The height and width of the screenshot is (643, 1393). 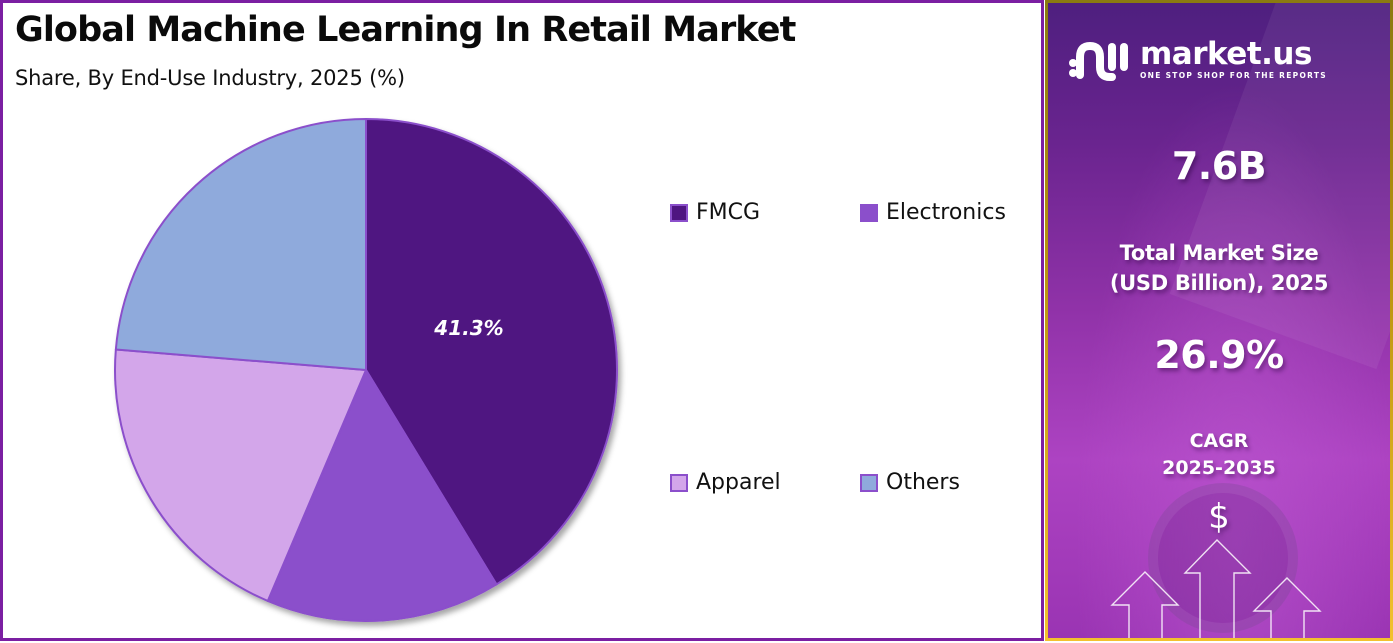 What do you see at coordinates (405, 30) in the screenshot?
I see `chart-title: Global Machine Learning In Retail Market` at bounding box center [405, 30].